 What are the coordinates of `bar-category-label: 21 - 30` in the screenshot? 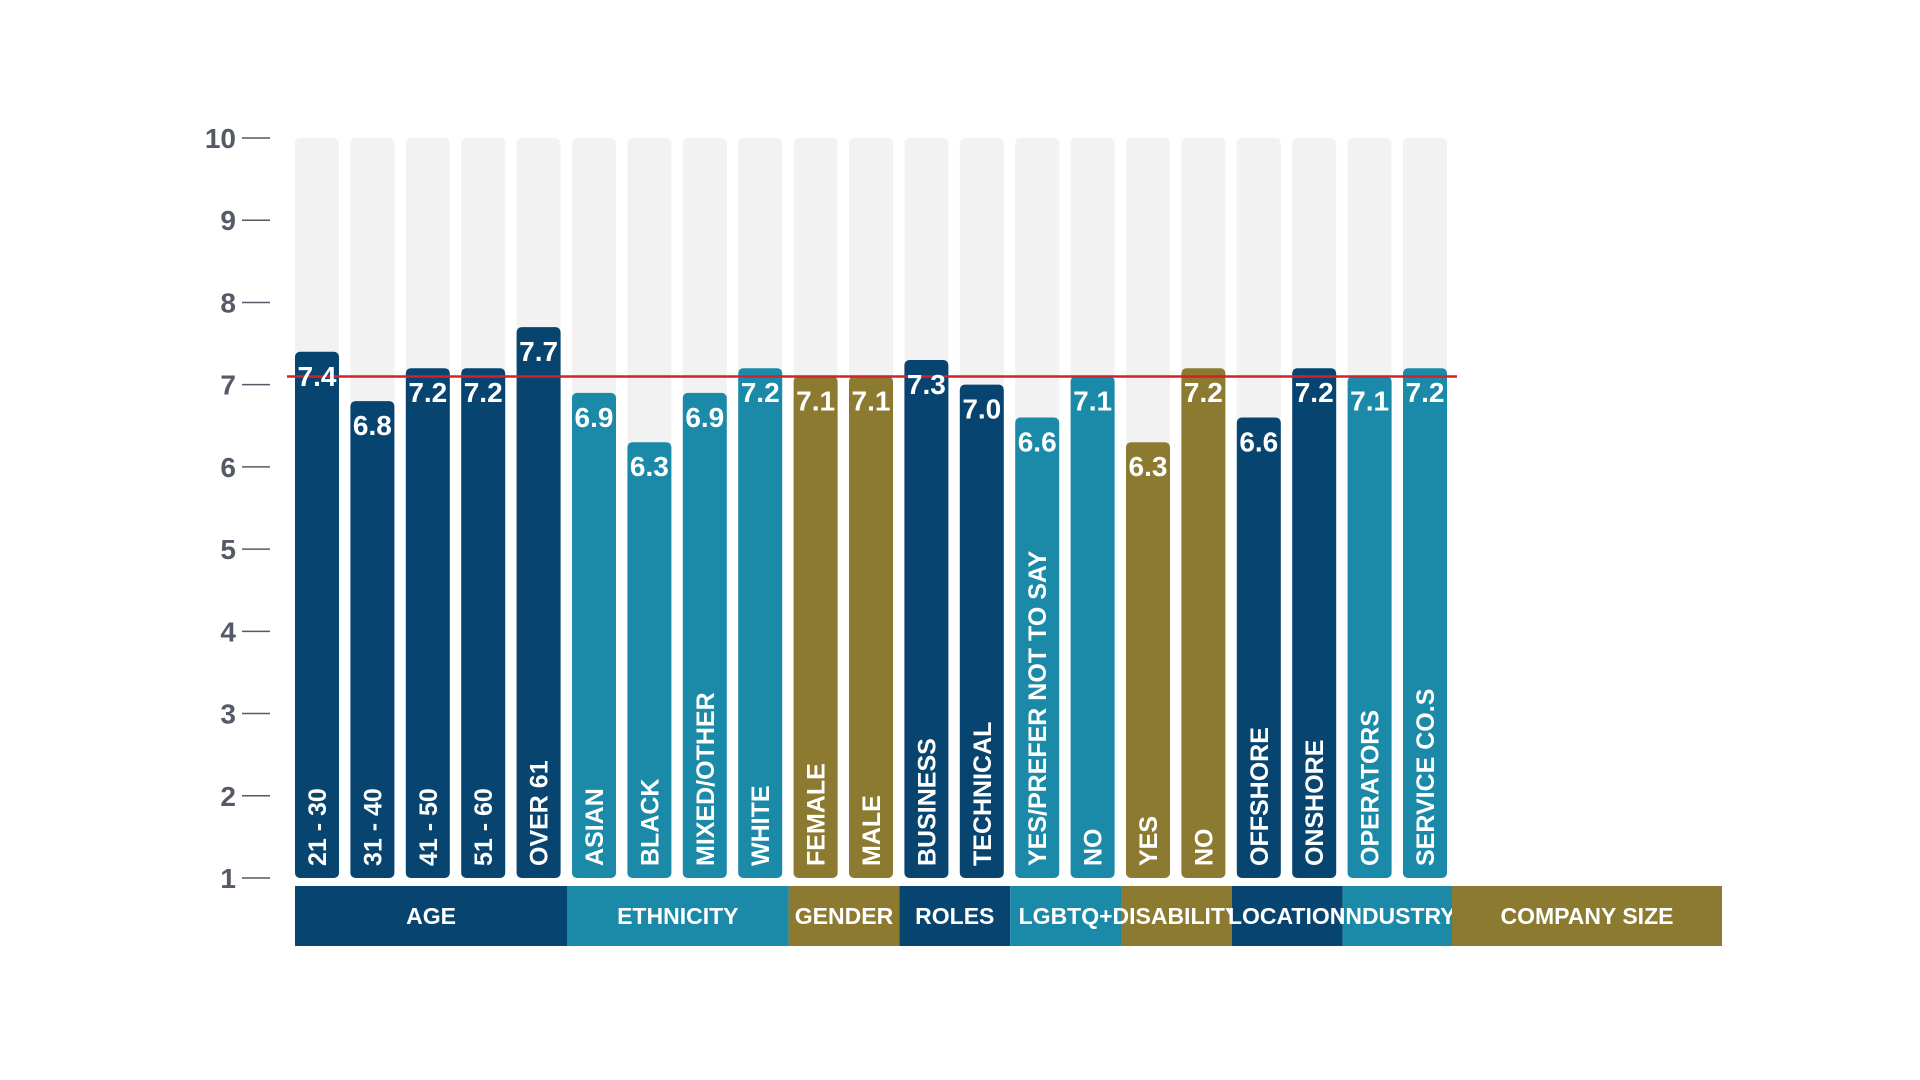 It's located at (318, 827).